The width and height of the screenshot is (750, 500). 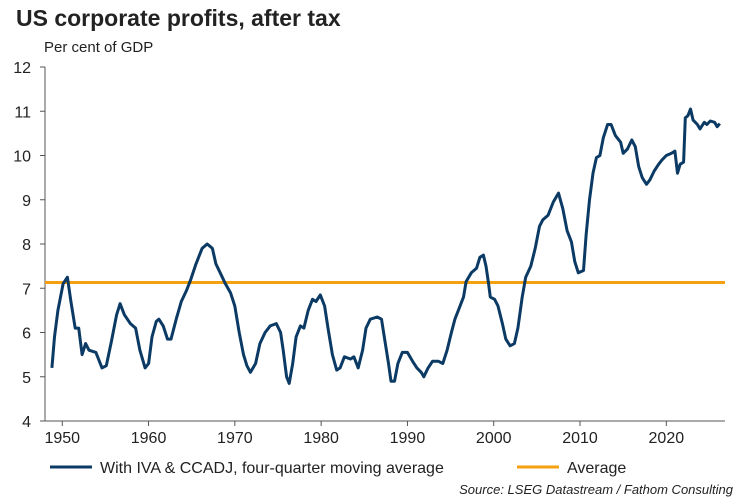 I want to click on y-tick-label: 12, so click(x=22, y=68).